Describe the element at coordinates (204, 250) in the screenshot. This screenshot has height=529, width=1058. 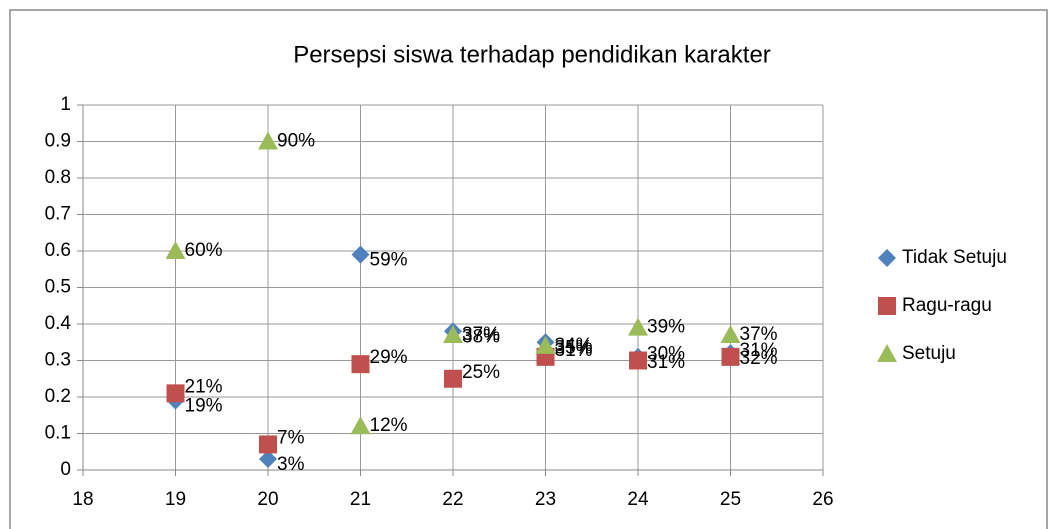
I see `data-label: 60%` at that location.